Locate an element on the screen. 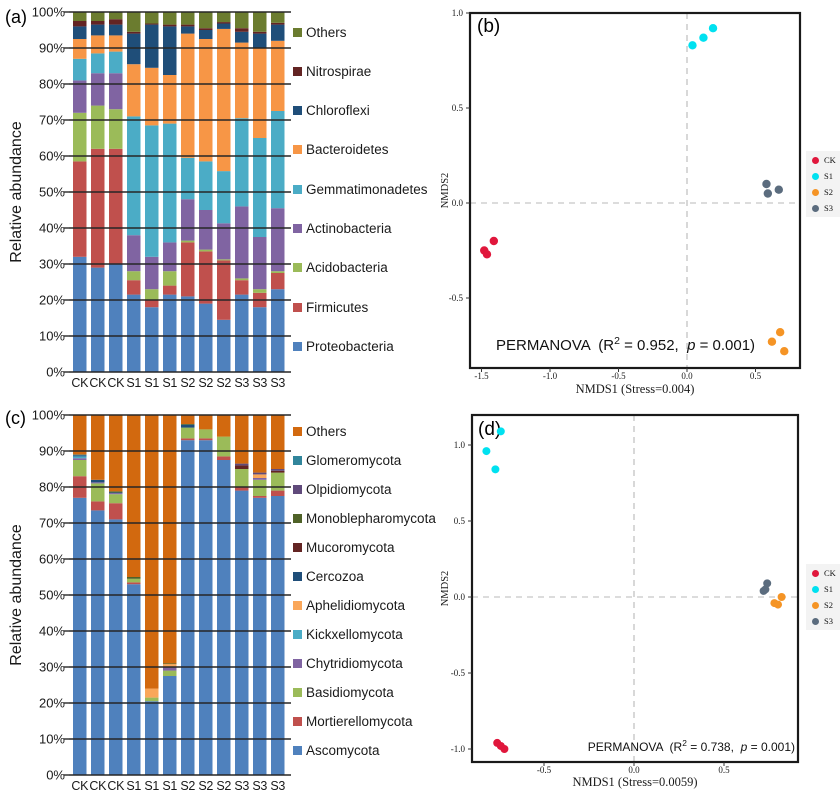 The width and height of the screenshot is (840, 807). legend-item-Others: Others is located at coordinates (320, 431).